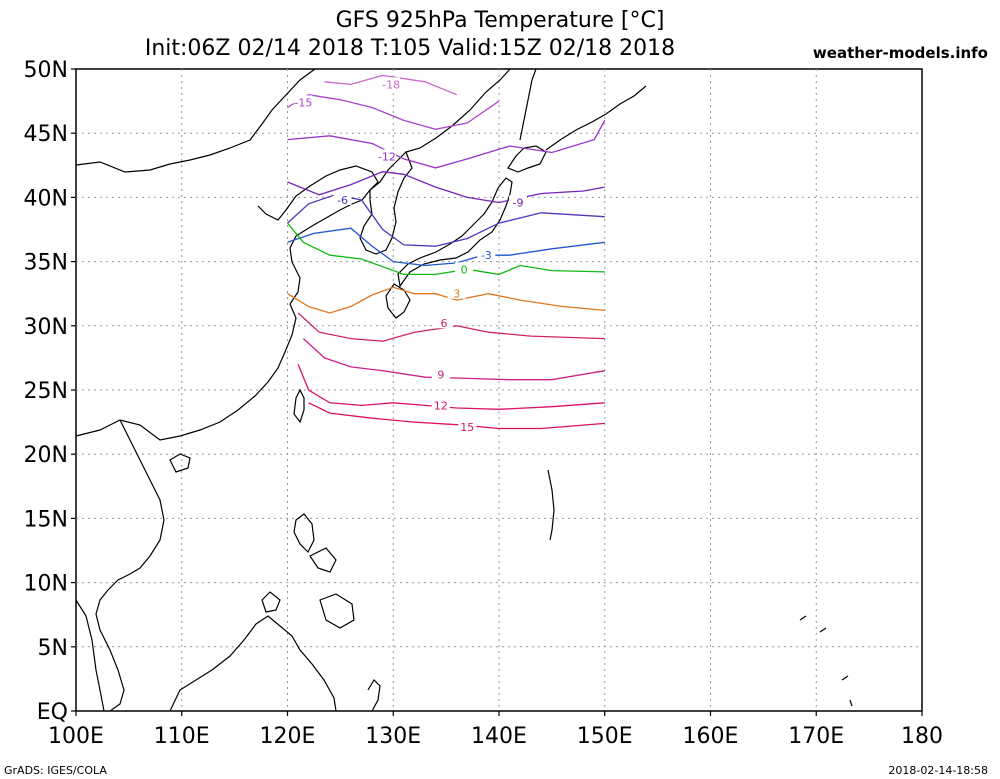  What do you see at coordinates (299, 406) in the screenshot?
I see `coast-taiwan` at bounding box center [299, 406].